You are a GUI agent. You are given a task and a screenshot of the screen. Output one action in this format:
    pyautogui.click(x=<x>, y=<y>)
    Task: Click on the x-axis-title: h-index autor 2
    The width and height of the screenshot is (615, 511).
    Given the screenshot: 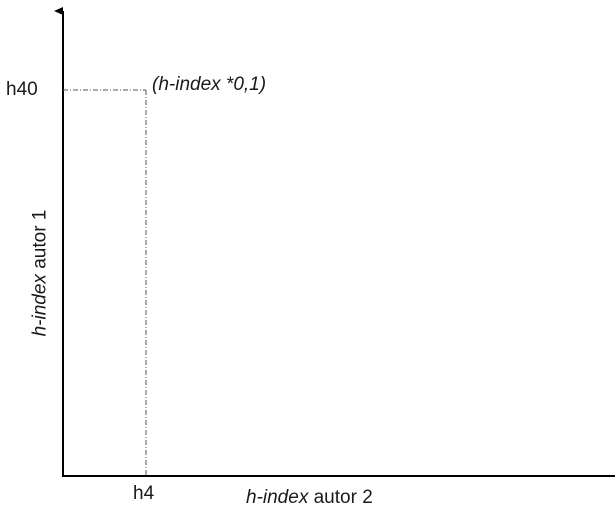 What is the action you would take?
    pyautogui.click(x=309, y=497)
    